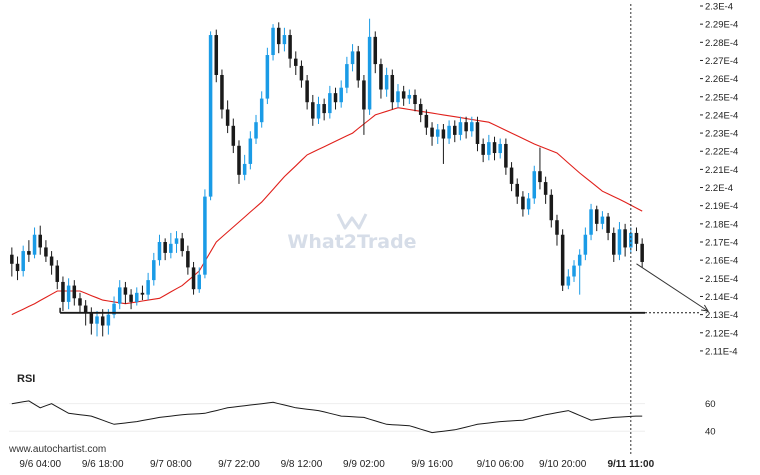  Describe the element at coordinates (721, 115) in the screenshot. I see `y-tick-label: 2.24E-4` at that location.